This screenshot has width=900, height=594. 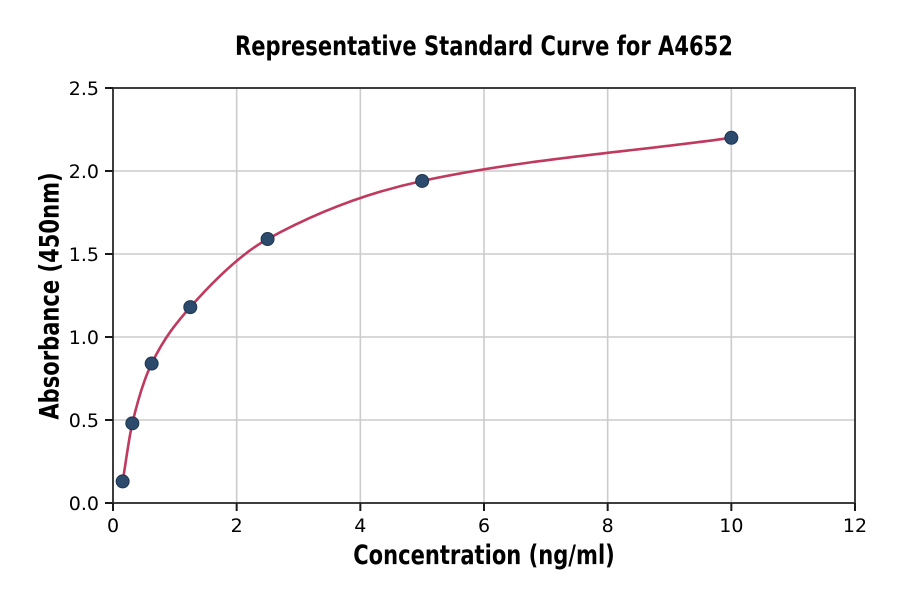 I want to click on x-tick-label: 6, so click(x=484, y=526).